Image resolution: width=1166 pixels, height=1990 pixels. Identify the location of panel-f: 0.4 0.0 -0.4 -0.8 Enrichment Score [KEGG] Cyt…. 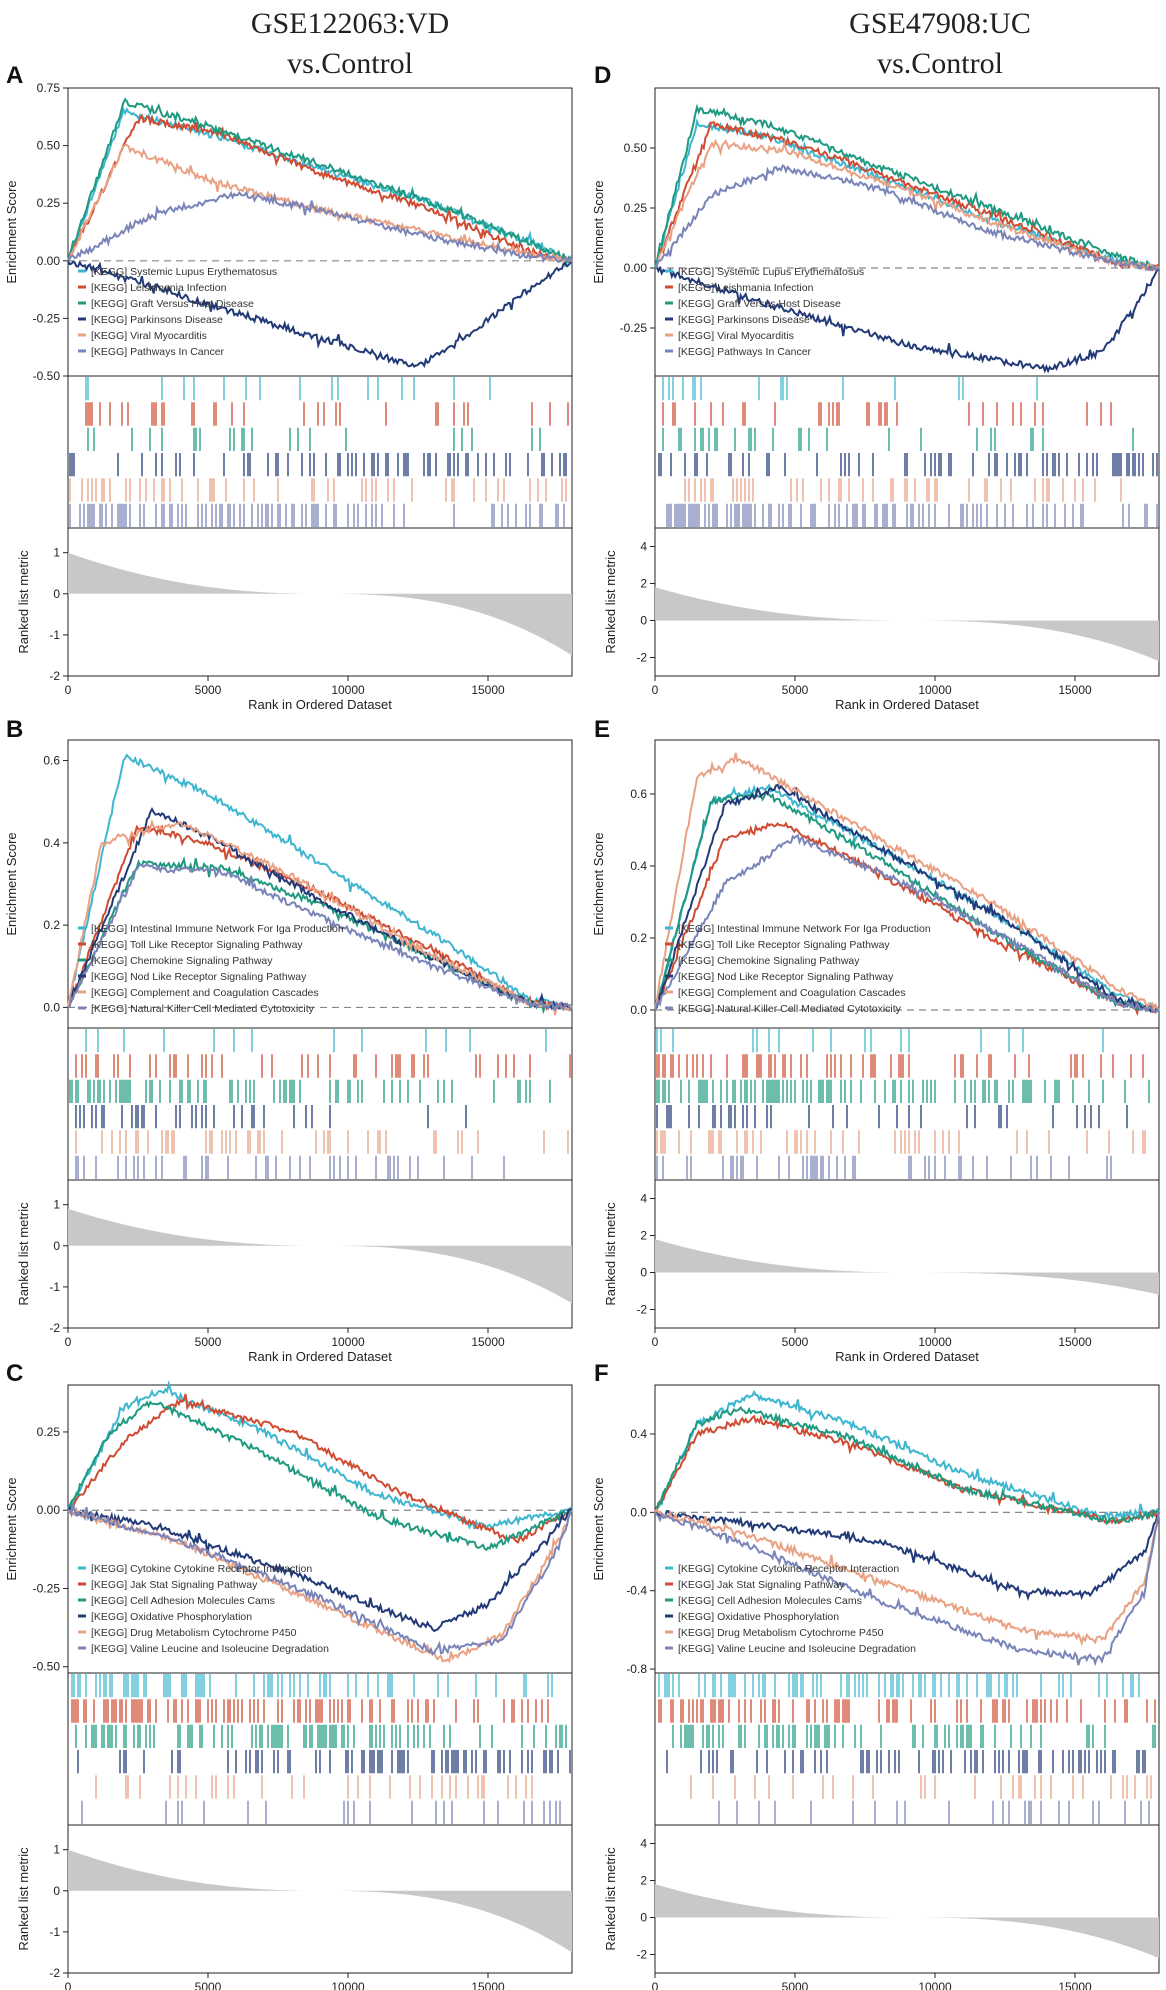
(875, 1687).